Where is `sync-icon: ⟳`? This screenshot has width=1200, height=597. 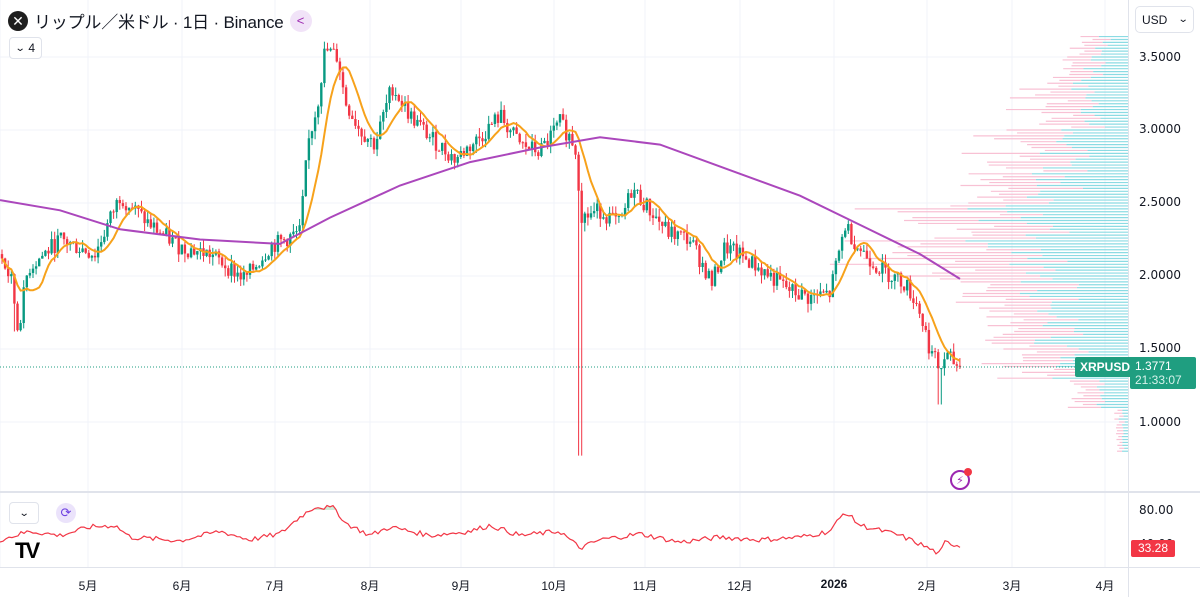
sync-icon: ⟳ is located at coordinates (66, 513).